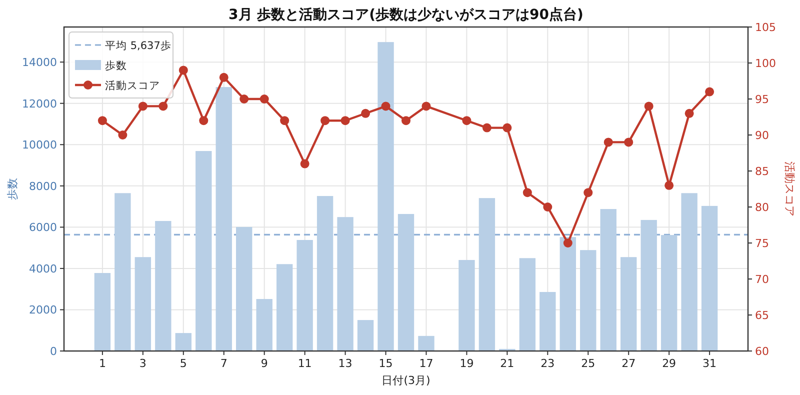  Describe the element at coordinates (789, 189) in the screenshot. I see `y2-axis-title: 活動スコア` at that location.